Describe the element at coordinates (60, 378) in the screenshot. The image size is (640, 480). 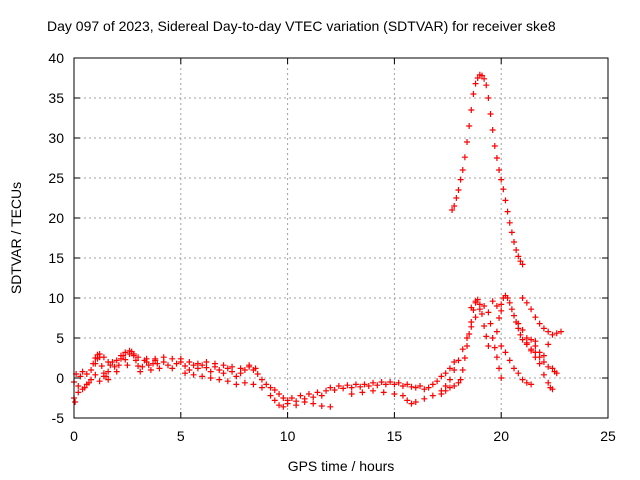
I see `y-tick-label: 0` at that location.